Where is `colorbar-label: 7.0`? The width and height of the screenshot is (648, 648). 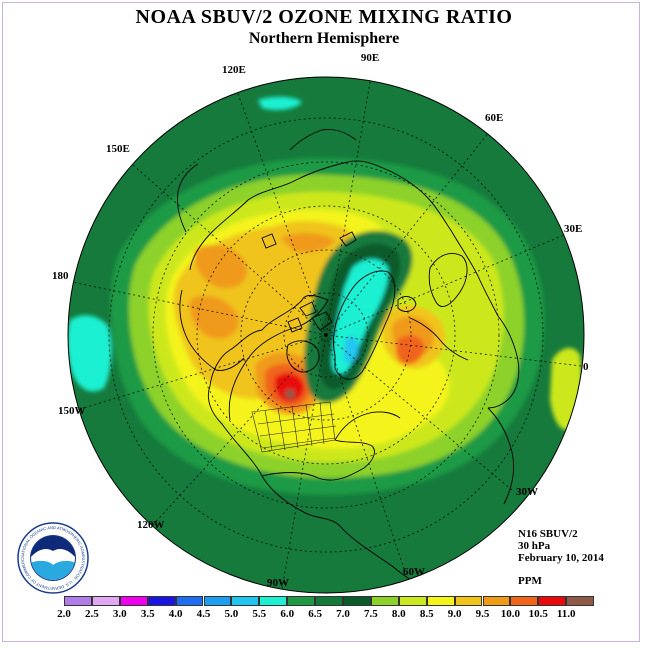 colorbar-label: 7.0 is located at coordinates (343, 614).